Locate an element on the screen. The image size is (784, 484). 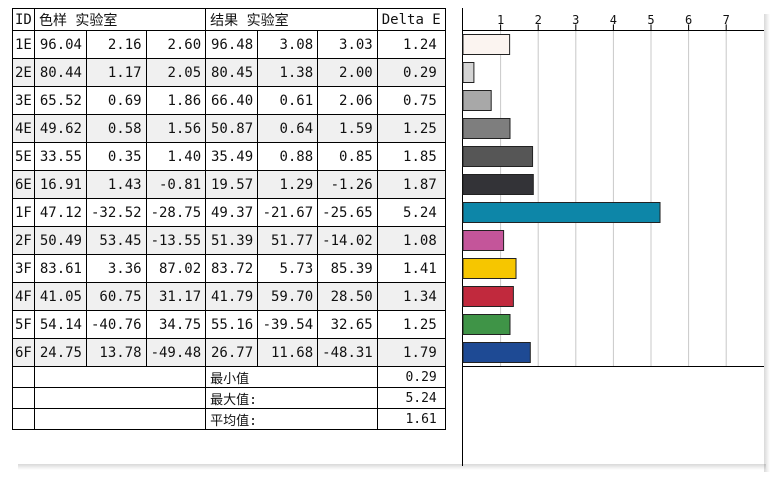
result-l-value: 96.48 is located at coordinates (232, 44).